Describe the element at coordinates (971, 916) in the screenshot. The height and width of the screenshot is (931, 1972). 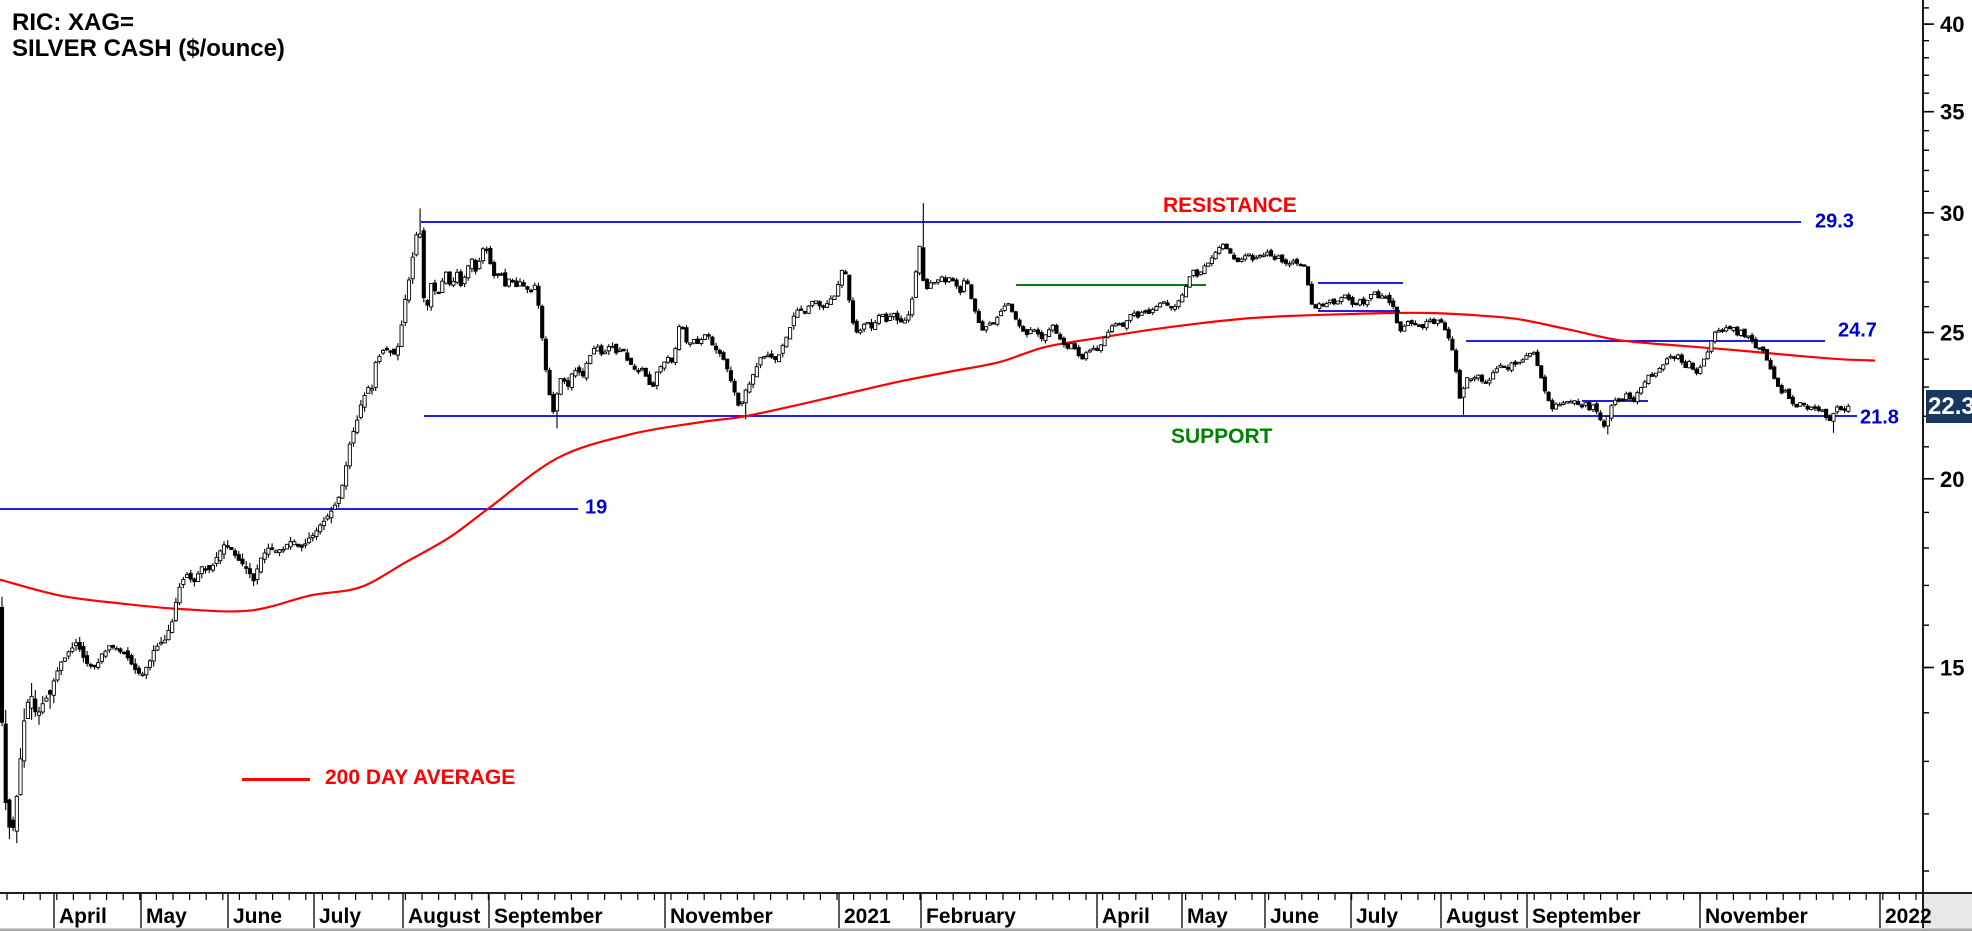
I see `x-axis-month-label: February` at that location.